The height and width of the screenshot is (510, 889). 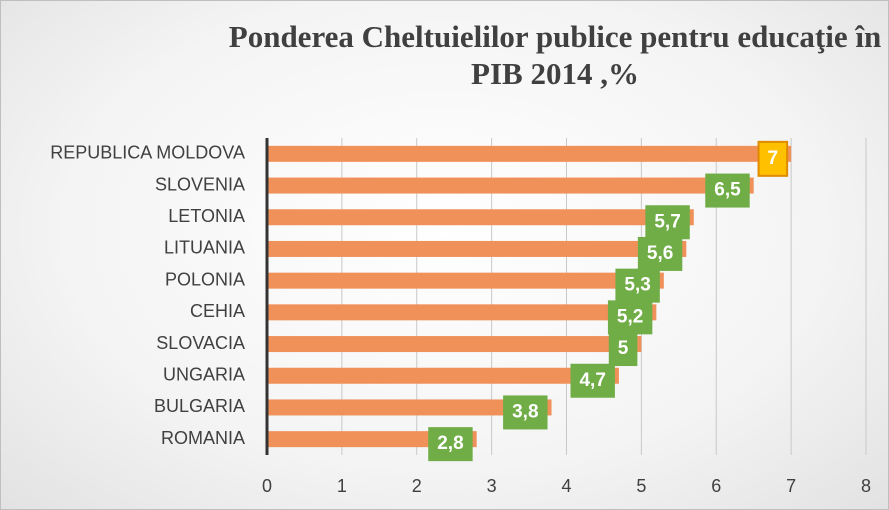 I want to click on x-tick-label: 3, so click(x=492, y=486).